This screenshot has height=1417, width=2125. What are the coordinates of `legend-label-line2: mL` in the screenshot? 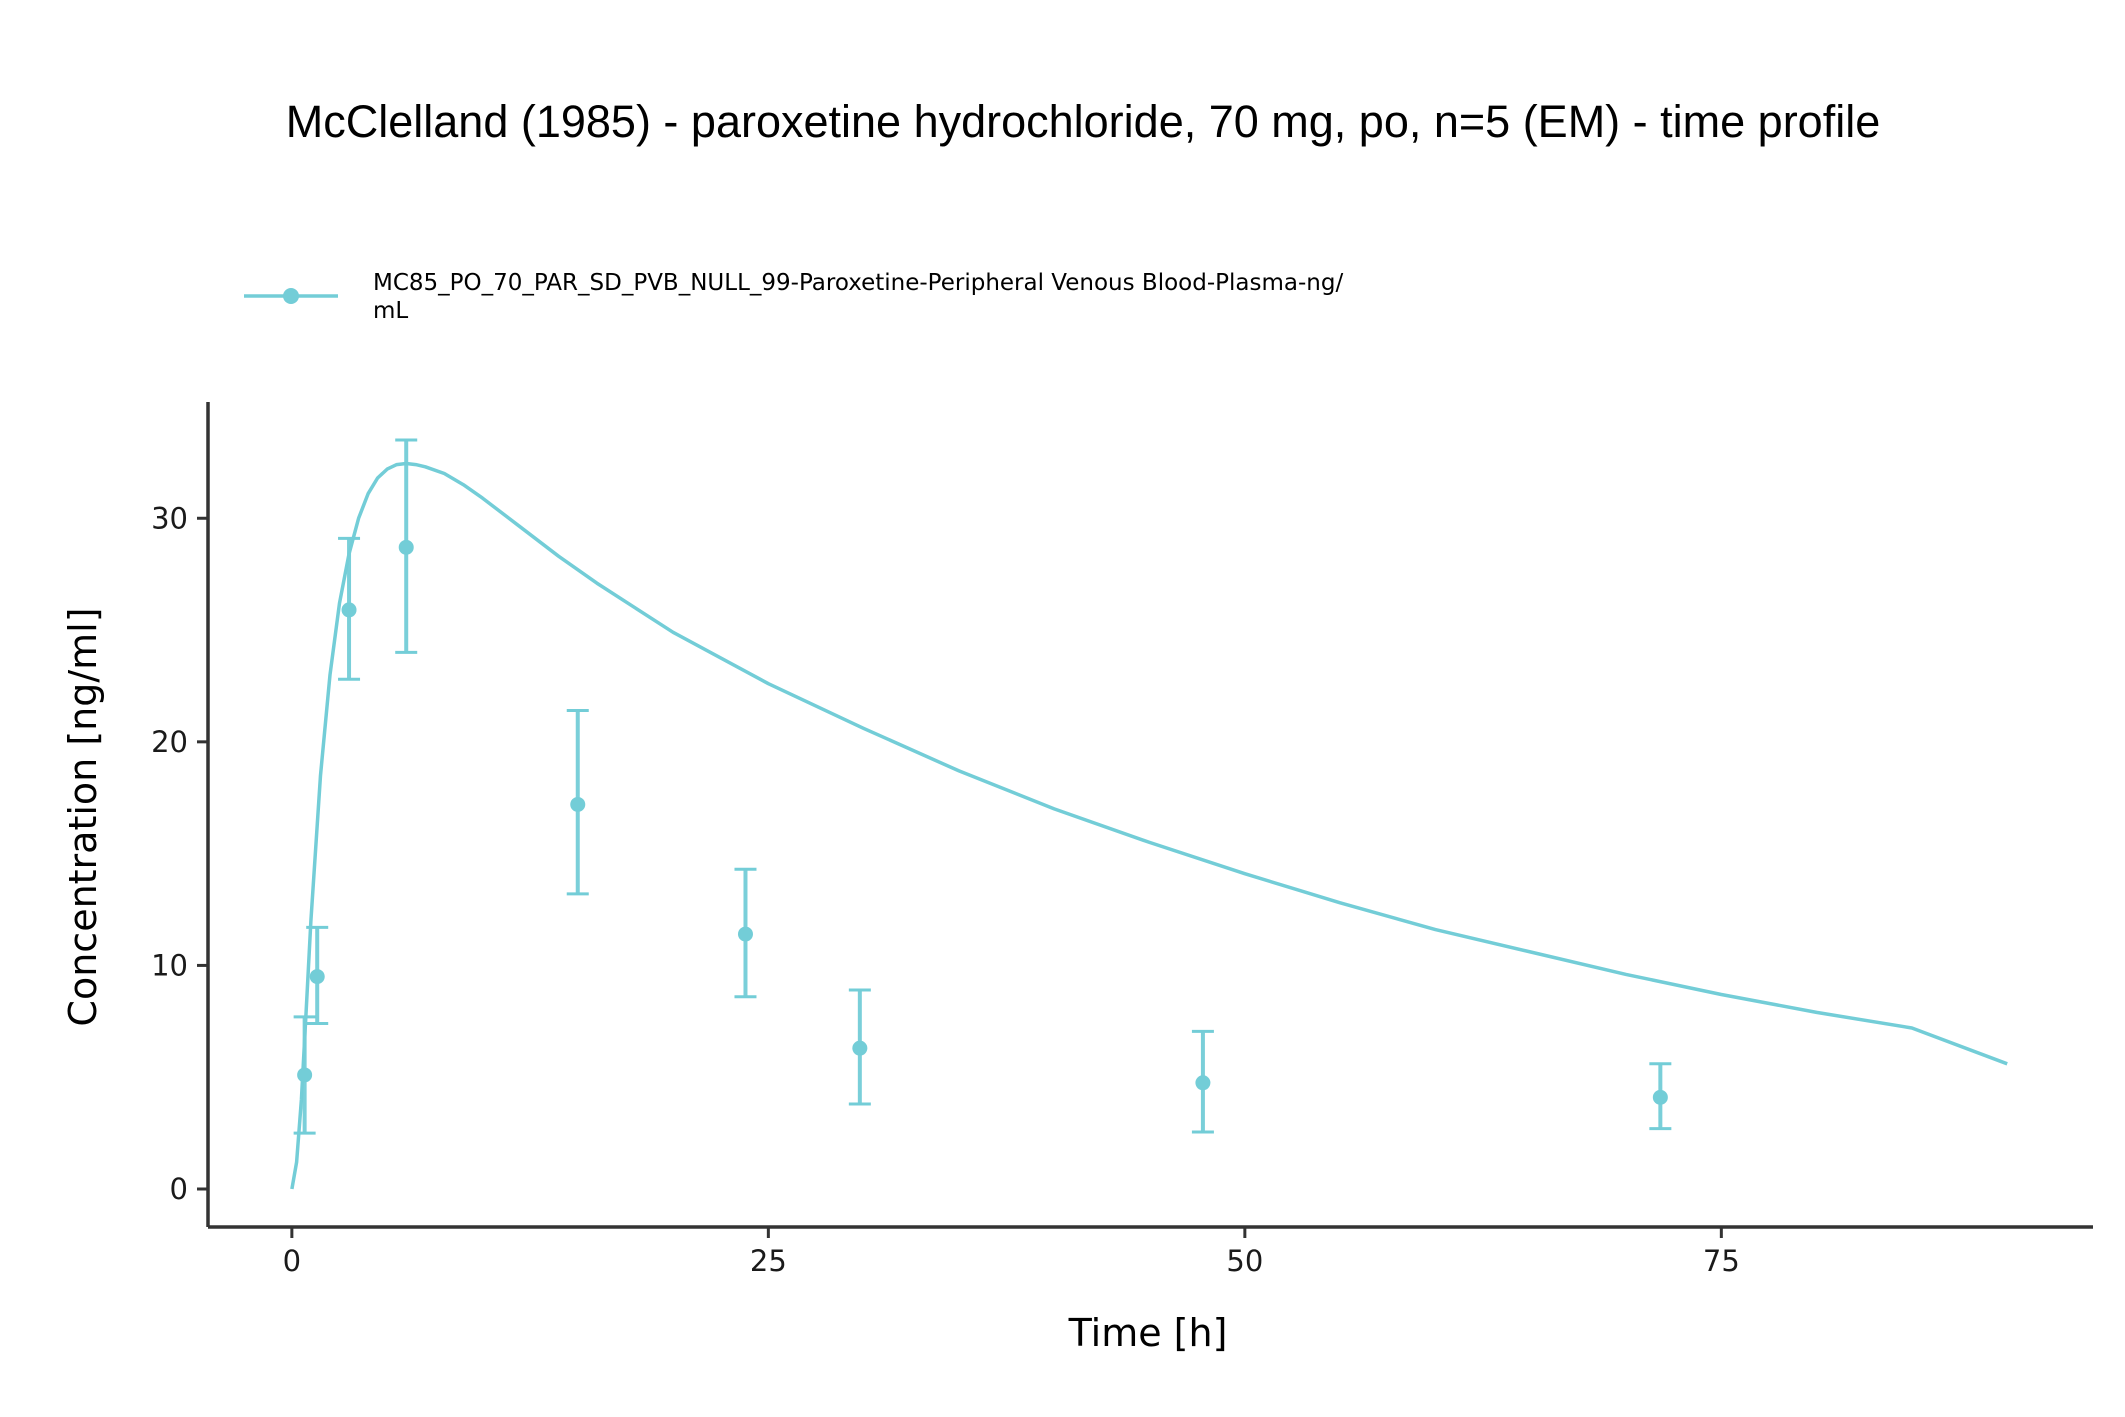 It's located at (390, 311).